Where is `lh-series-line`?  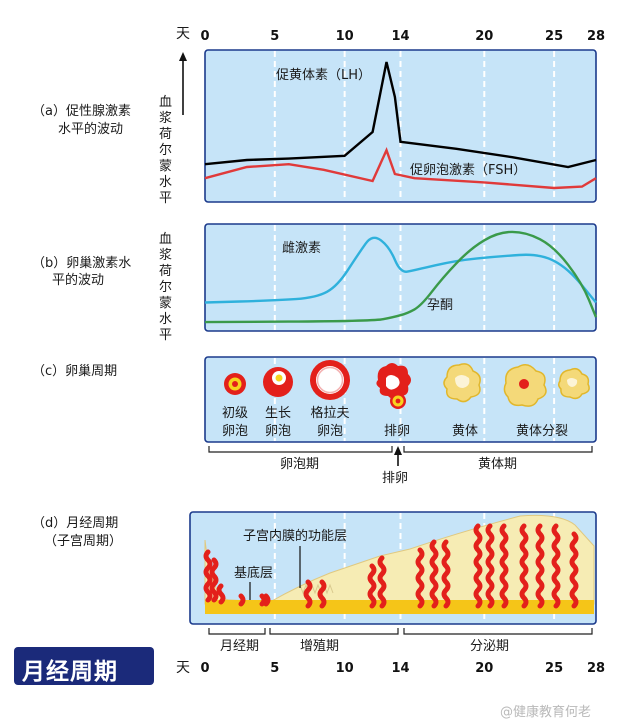
lh-series-line is located at coordinates (400, 115).